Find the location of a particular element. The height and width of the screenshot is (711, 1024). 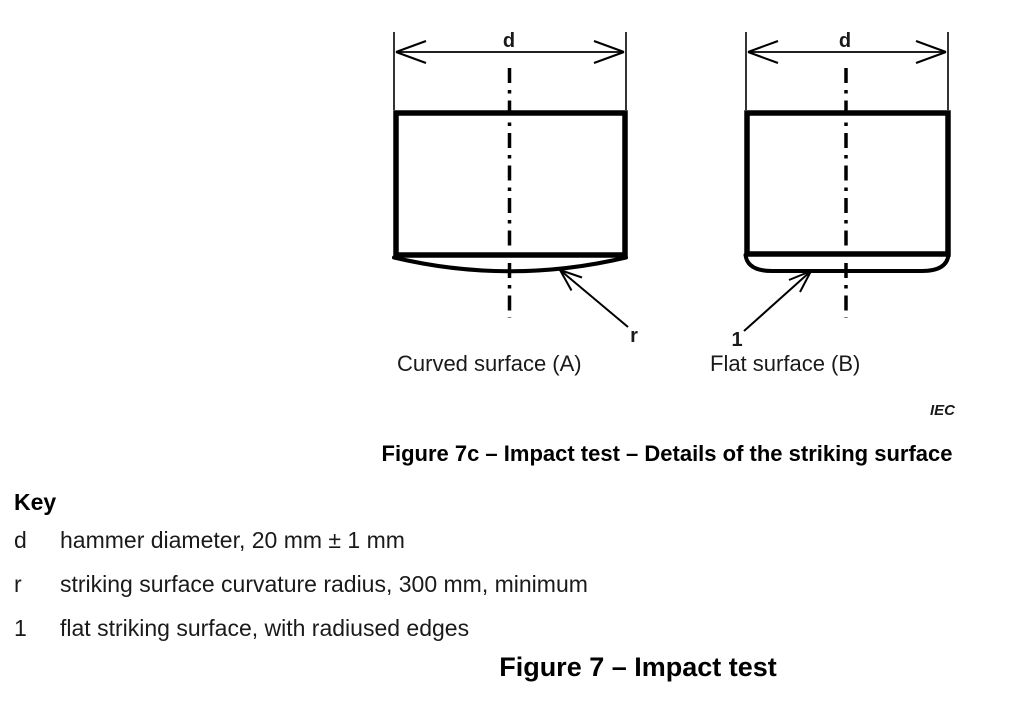

key-symbol-r: r is located at coordinates (18, 584).